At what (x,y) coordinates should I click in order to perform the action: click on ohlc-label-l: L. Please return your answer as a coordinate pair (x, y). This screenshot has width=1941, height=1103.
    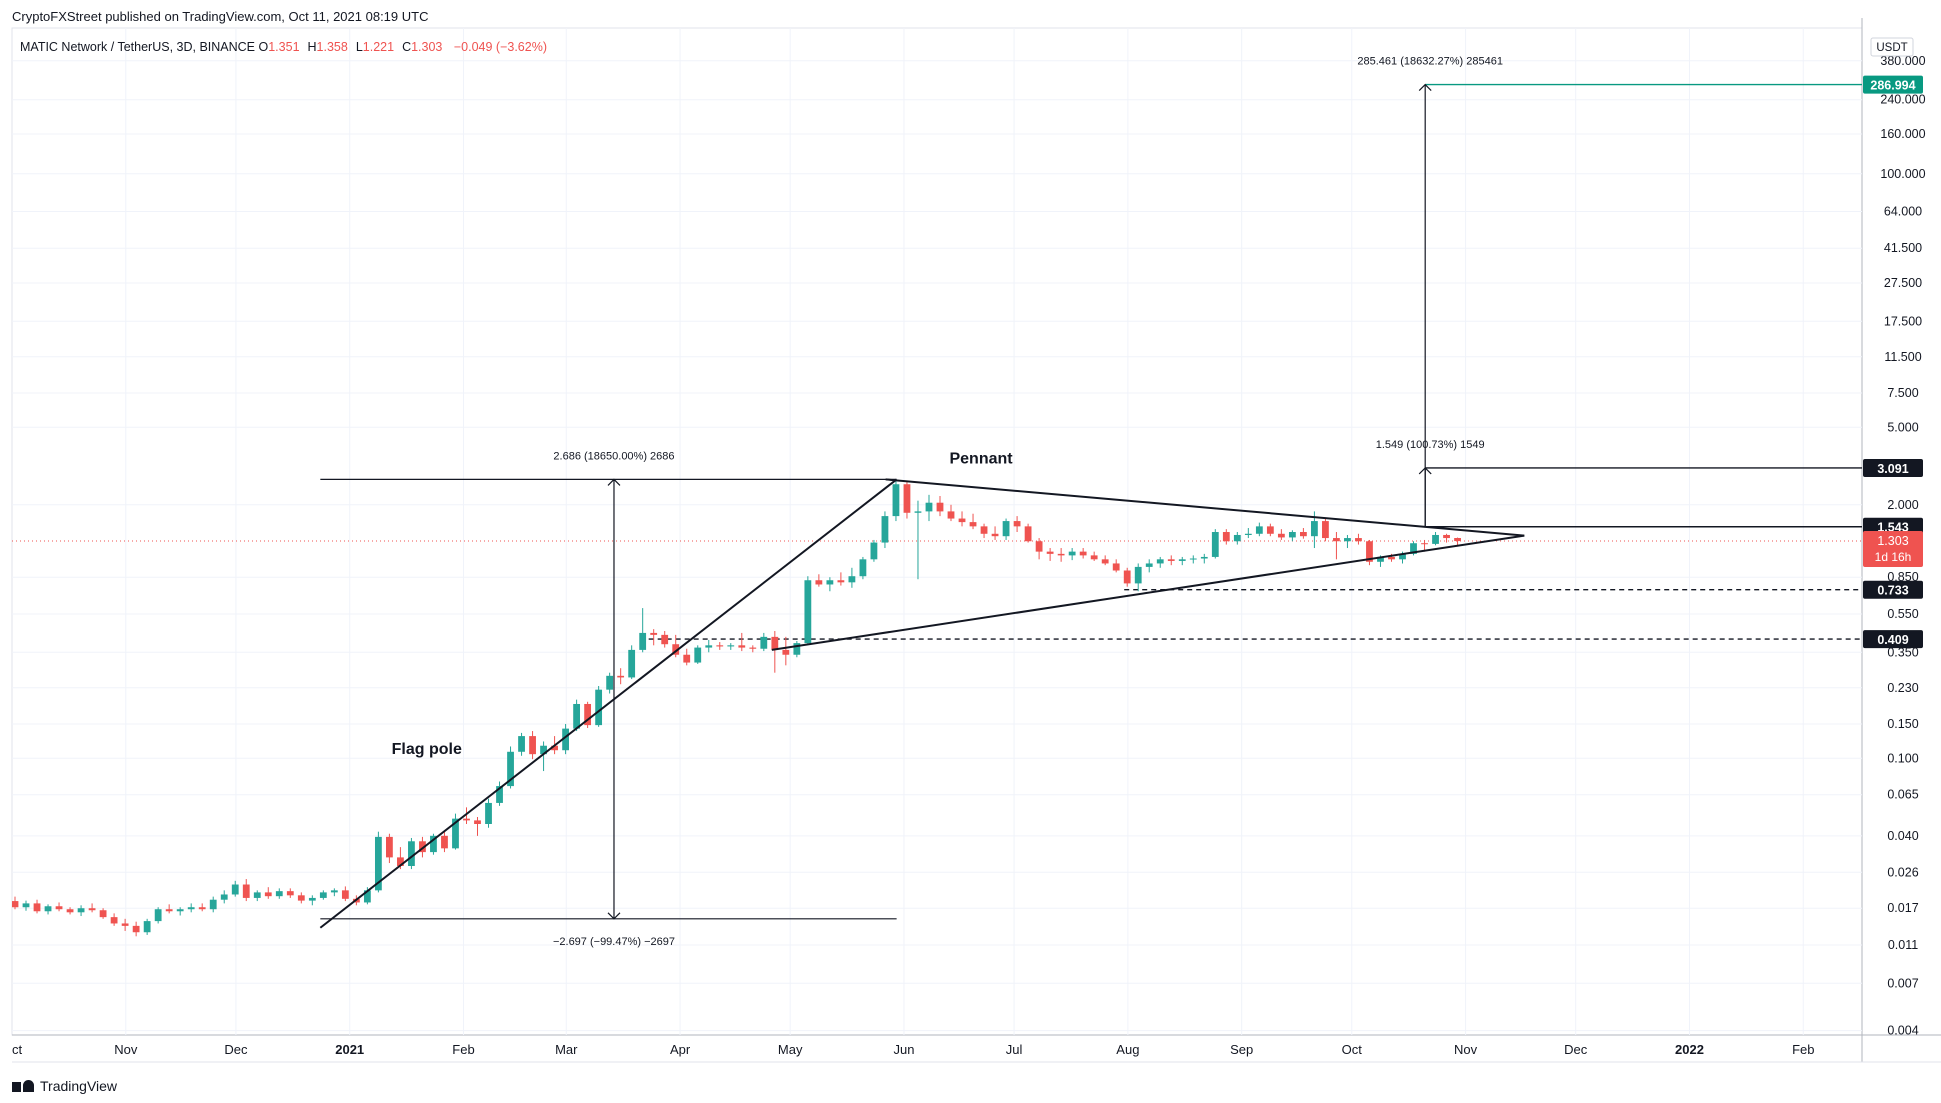
    Looking at the image, I should click on (359, 47).